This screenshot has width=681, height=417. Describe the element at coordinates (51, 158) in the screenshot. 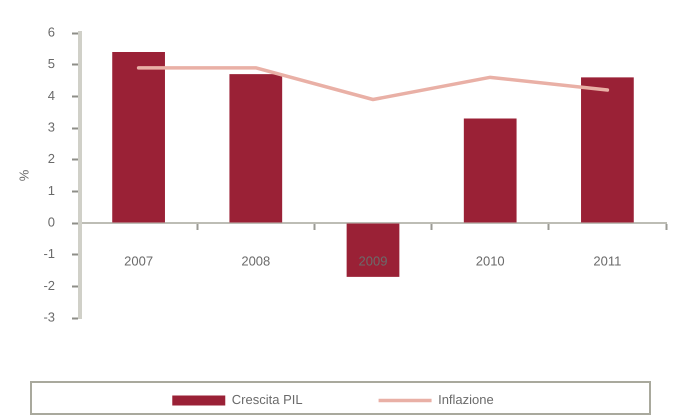

I see `y-tick-label: 2` at that location.